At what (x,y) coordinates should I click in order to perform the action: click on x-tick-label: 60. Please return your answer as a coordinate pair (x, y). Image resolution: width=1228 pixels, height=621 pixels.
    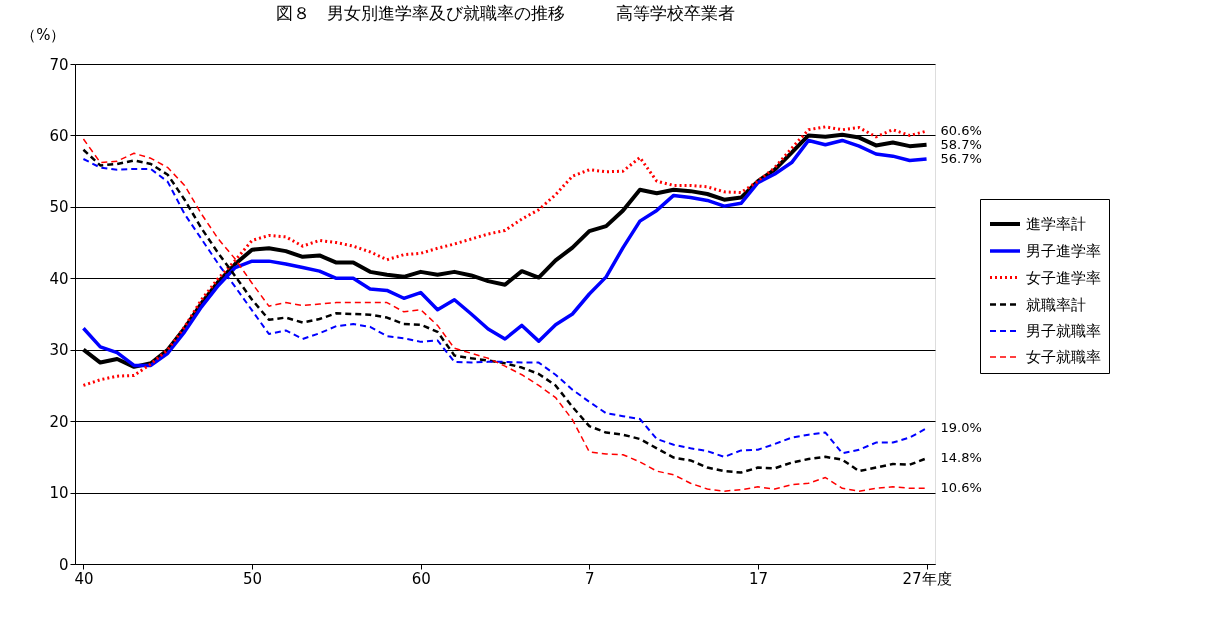
    Looking at the image, I should click on (421, 578).